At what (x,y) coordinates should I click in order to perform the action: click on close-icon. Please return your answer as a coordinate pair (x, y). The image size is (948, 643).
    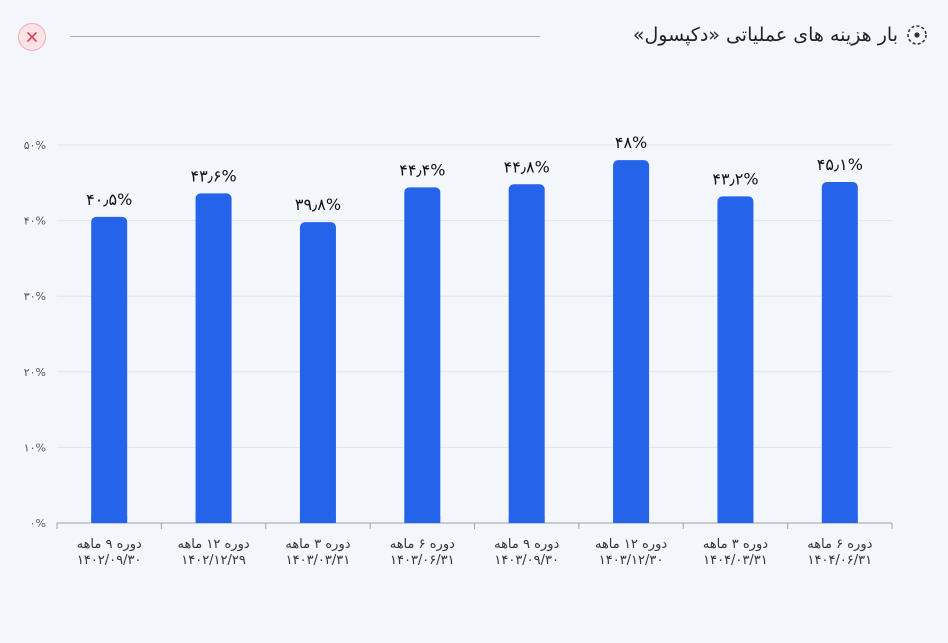
    Looking at the image, I should click on (32, 37).